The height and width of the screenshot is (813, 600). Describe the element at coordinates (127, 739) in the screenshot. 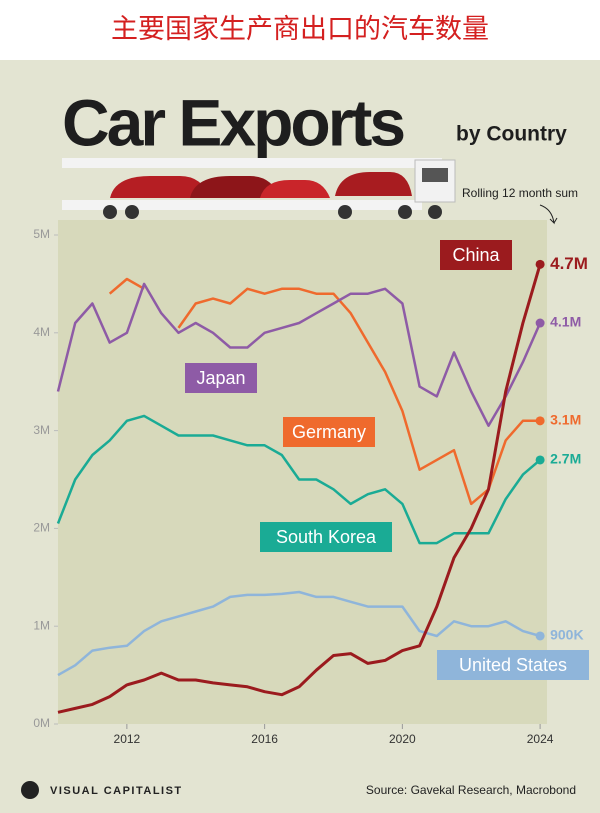

I see `x-tick-label: 2012` at that location.